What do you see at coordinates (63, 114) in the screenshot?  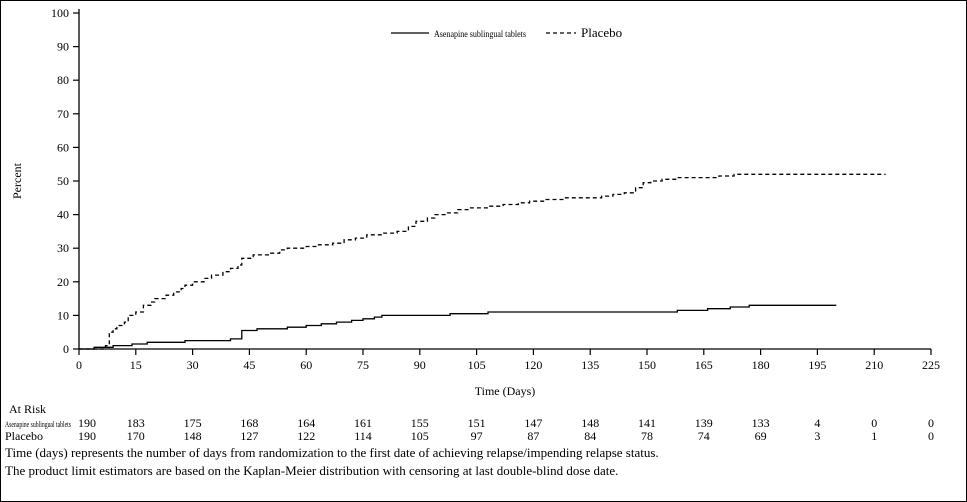 I see `y-tick-label: 70` at bounding box center [63, 114].